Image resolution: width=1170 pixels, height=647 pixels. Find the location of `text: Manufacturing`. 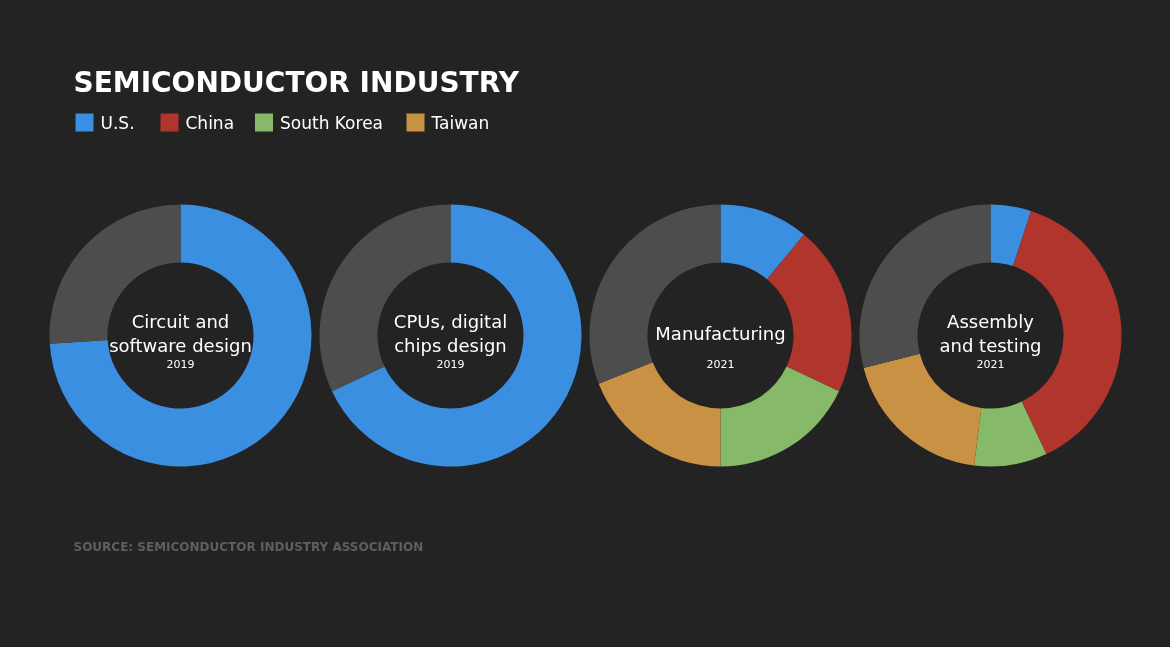

text: Manufacturing is located at coordinates (720, 333).